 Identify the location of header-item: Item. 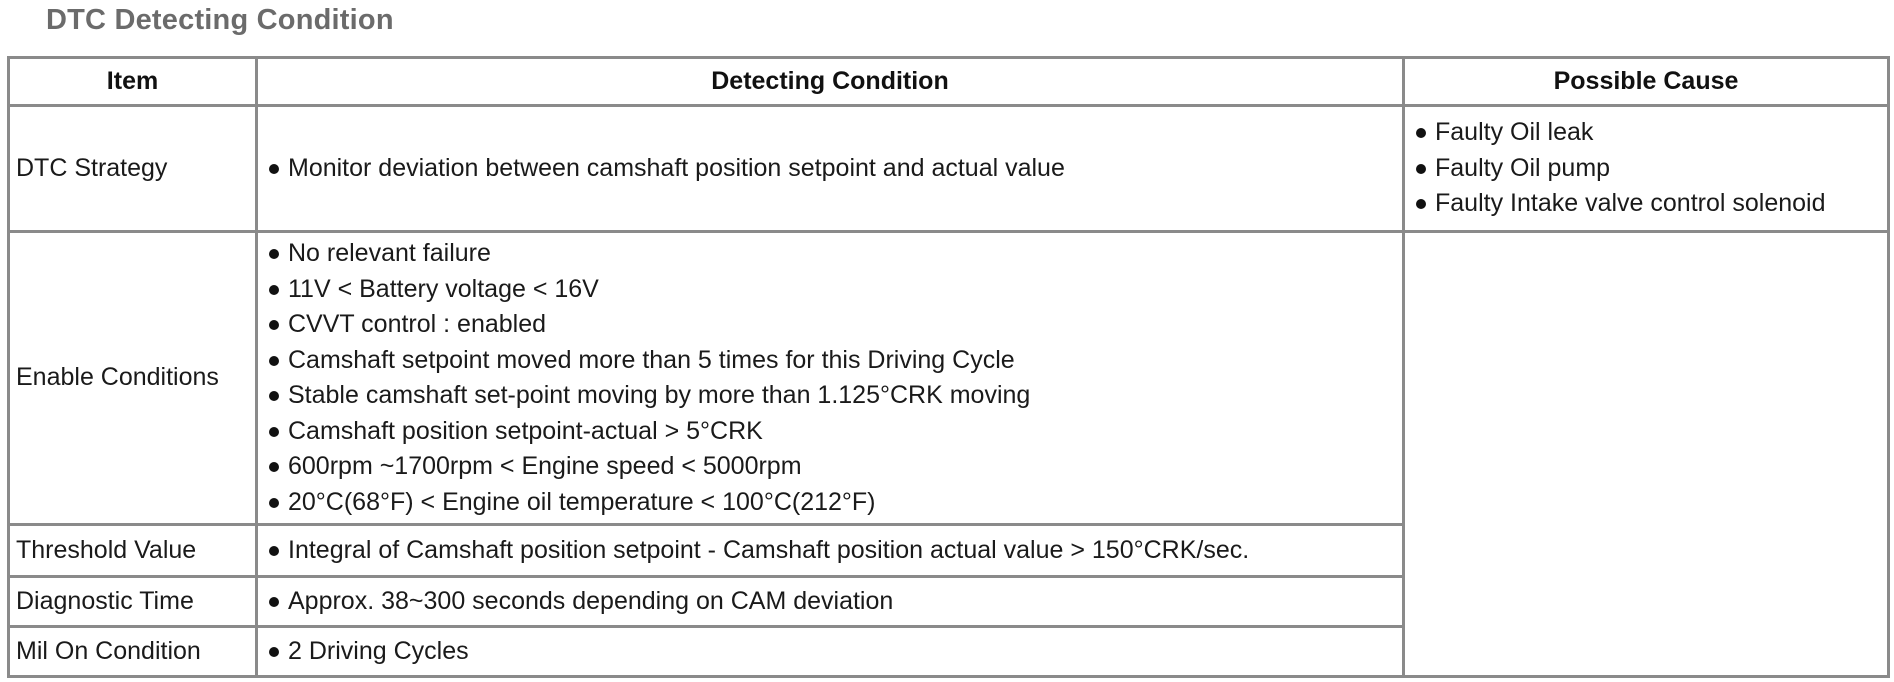
(132, 81).